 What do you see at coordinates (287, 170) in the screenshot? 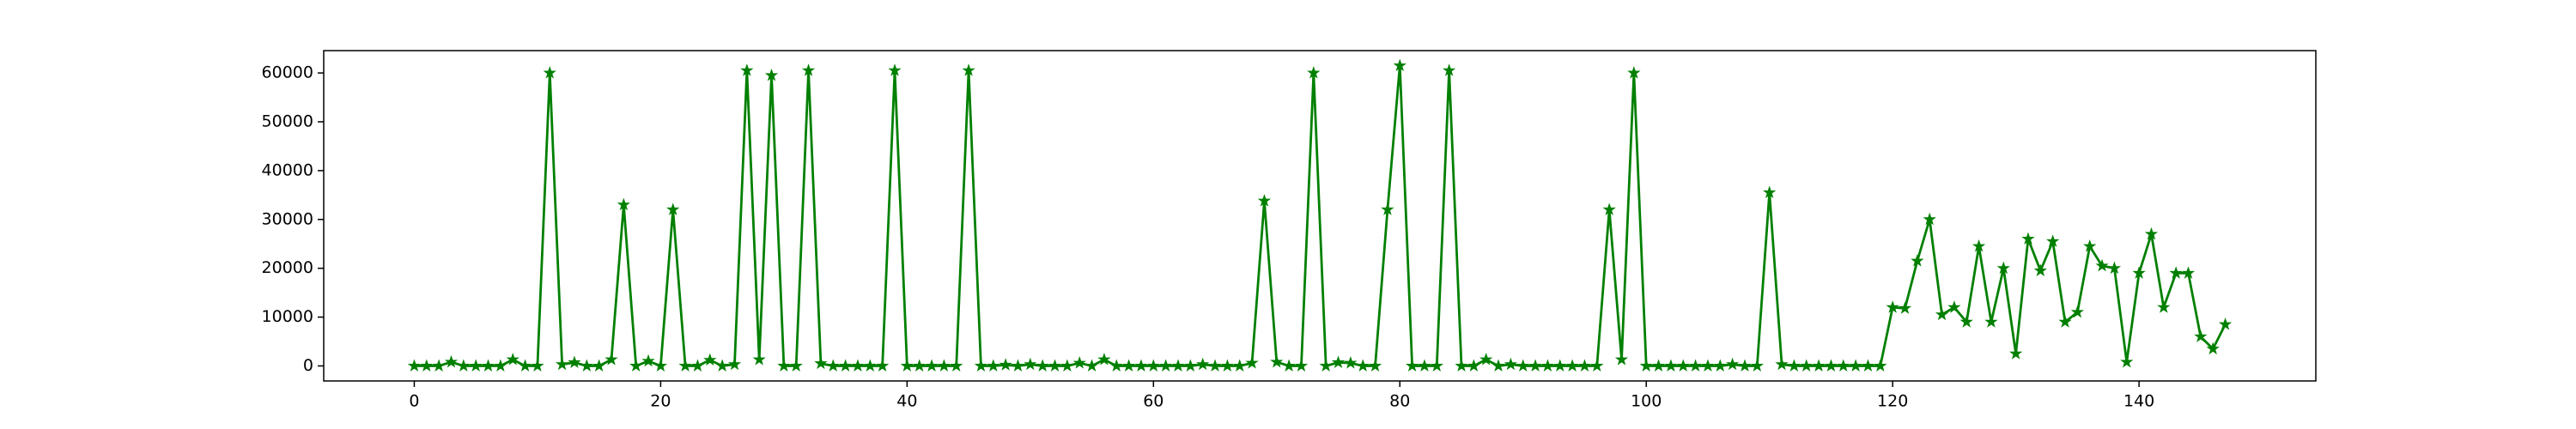
I see `y-tick-label: 40000` at bounding box center [287, 170].